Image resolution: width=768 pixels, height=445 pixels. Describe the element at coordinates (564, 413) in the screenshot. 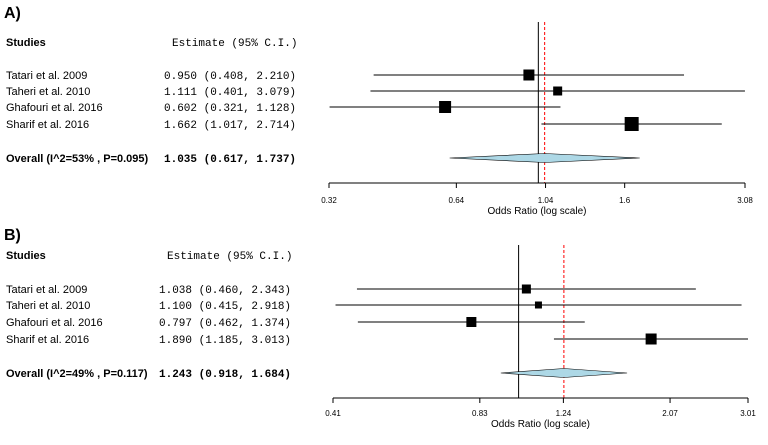

I see `x-tick-label: 1.24` at that location.